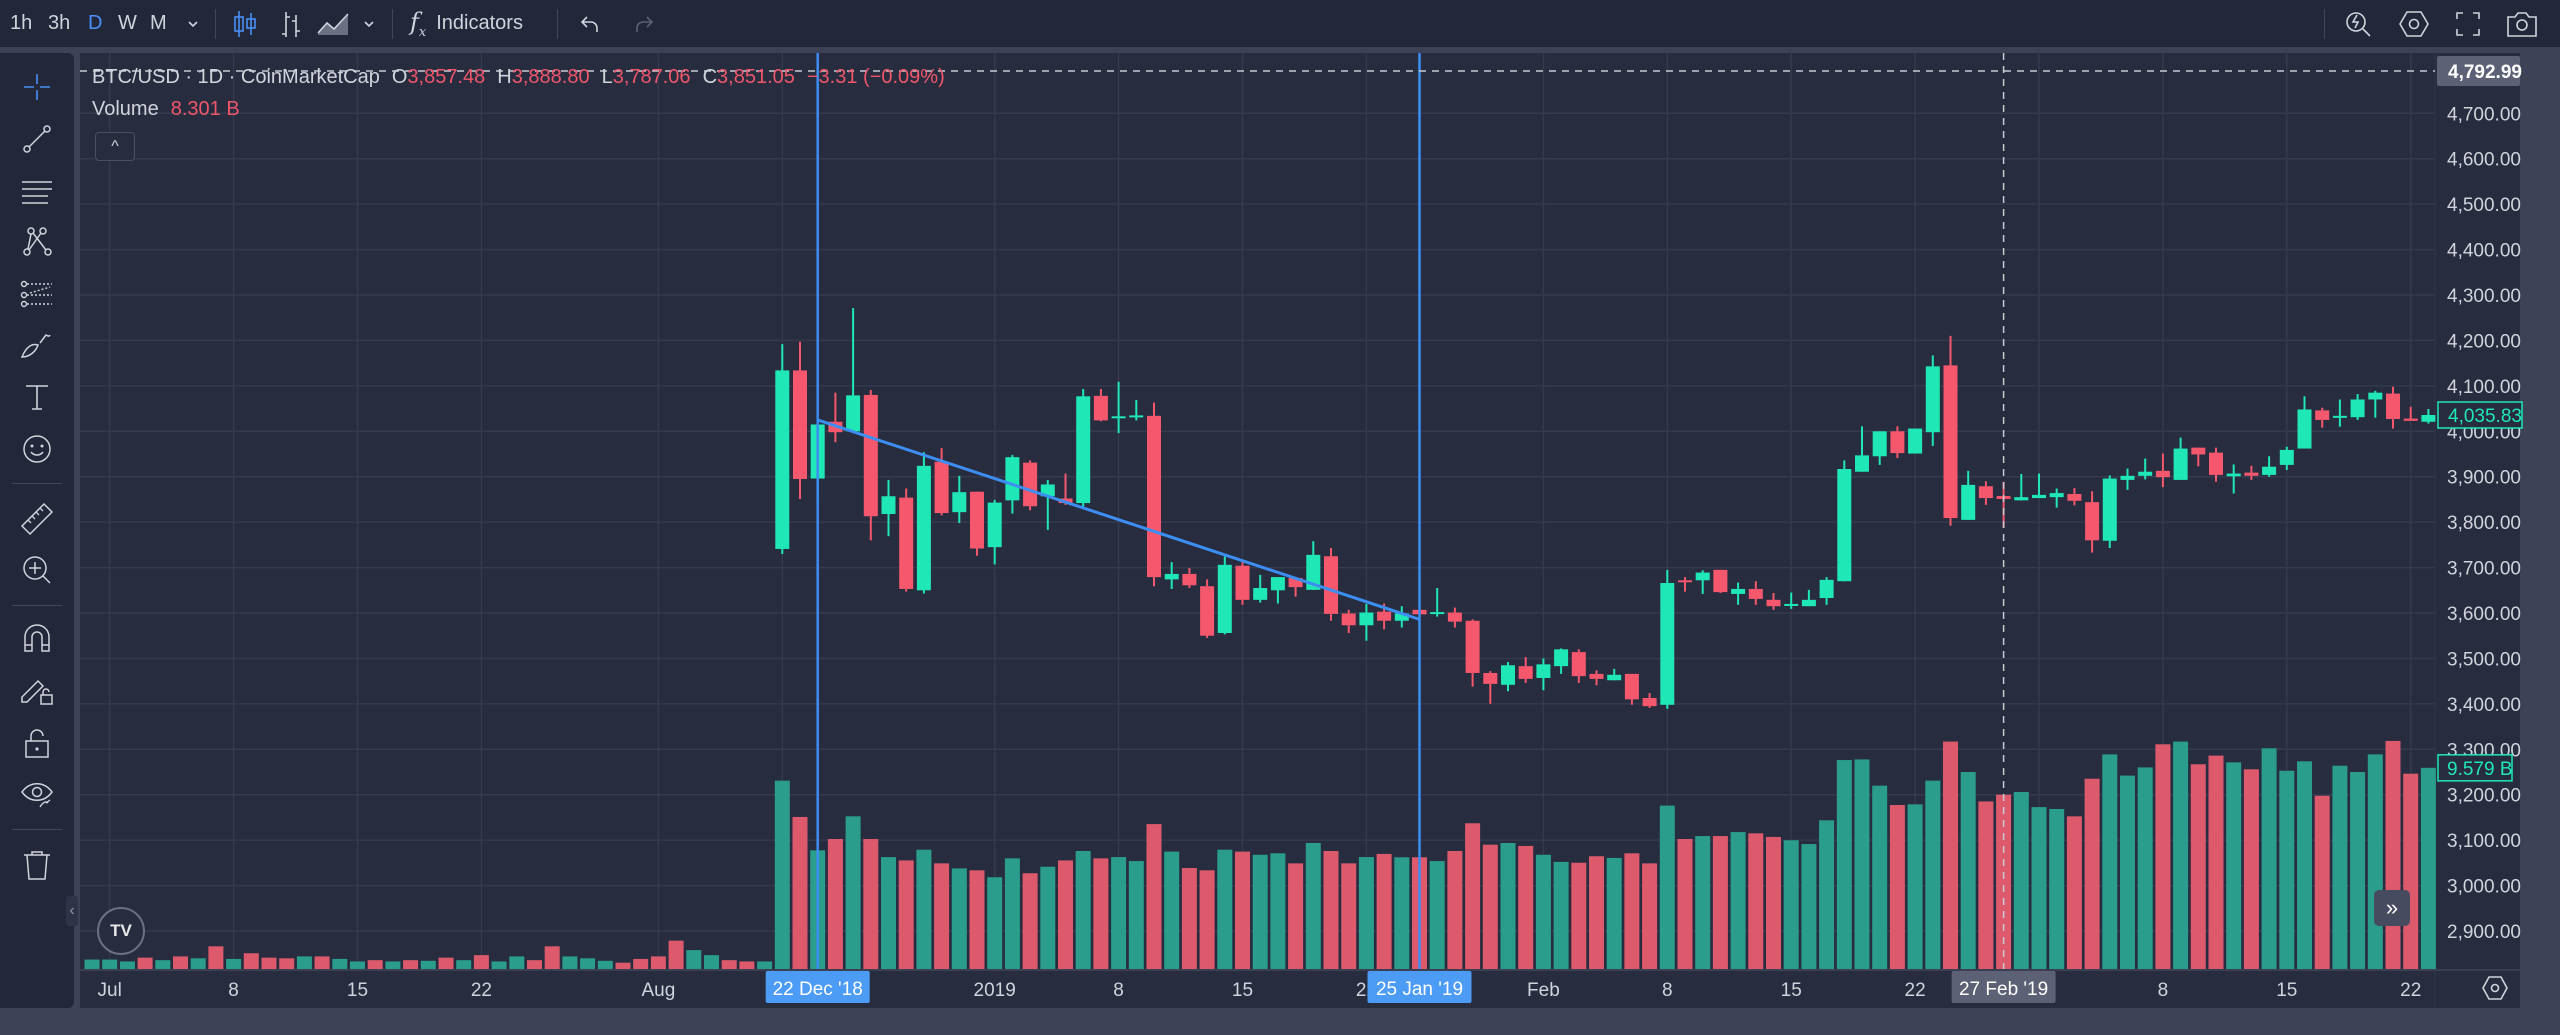 Image resolution: width=2560 pixels, height=1035 pixels. Describe the element at coordinates (37, 87) in the screenshot. I see `crosshair-icon` at that location.